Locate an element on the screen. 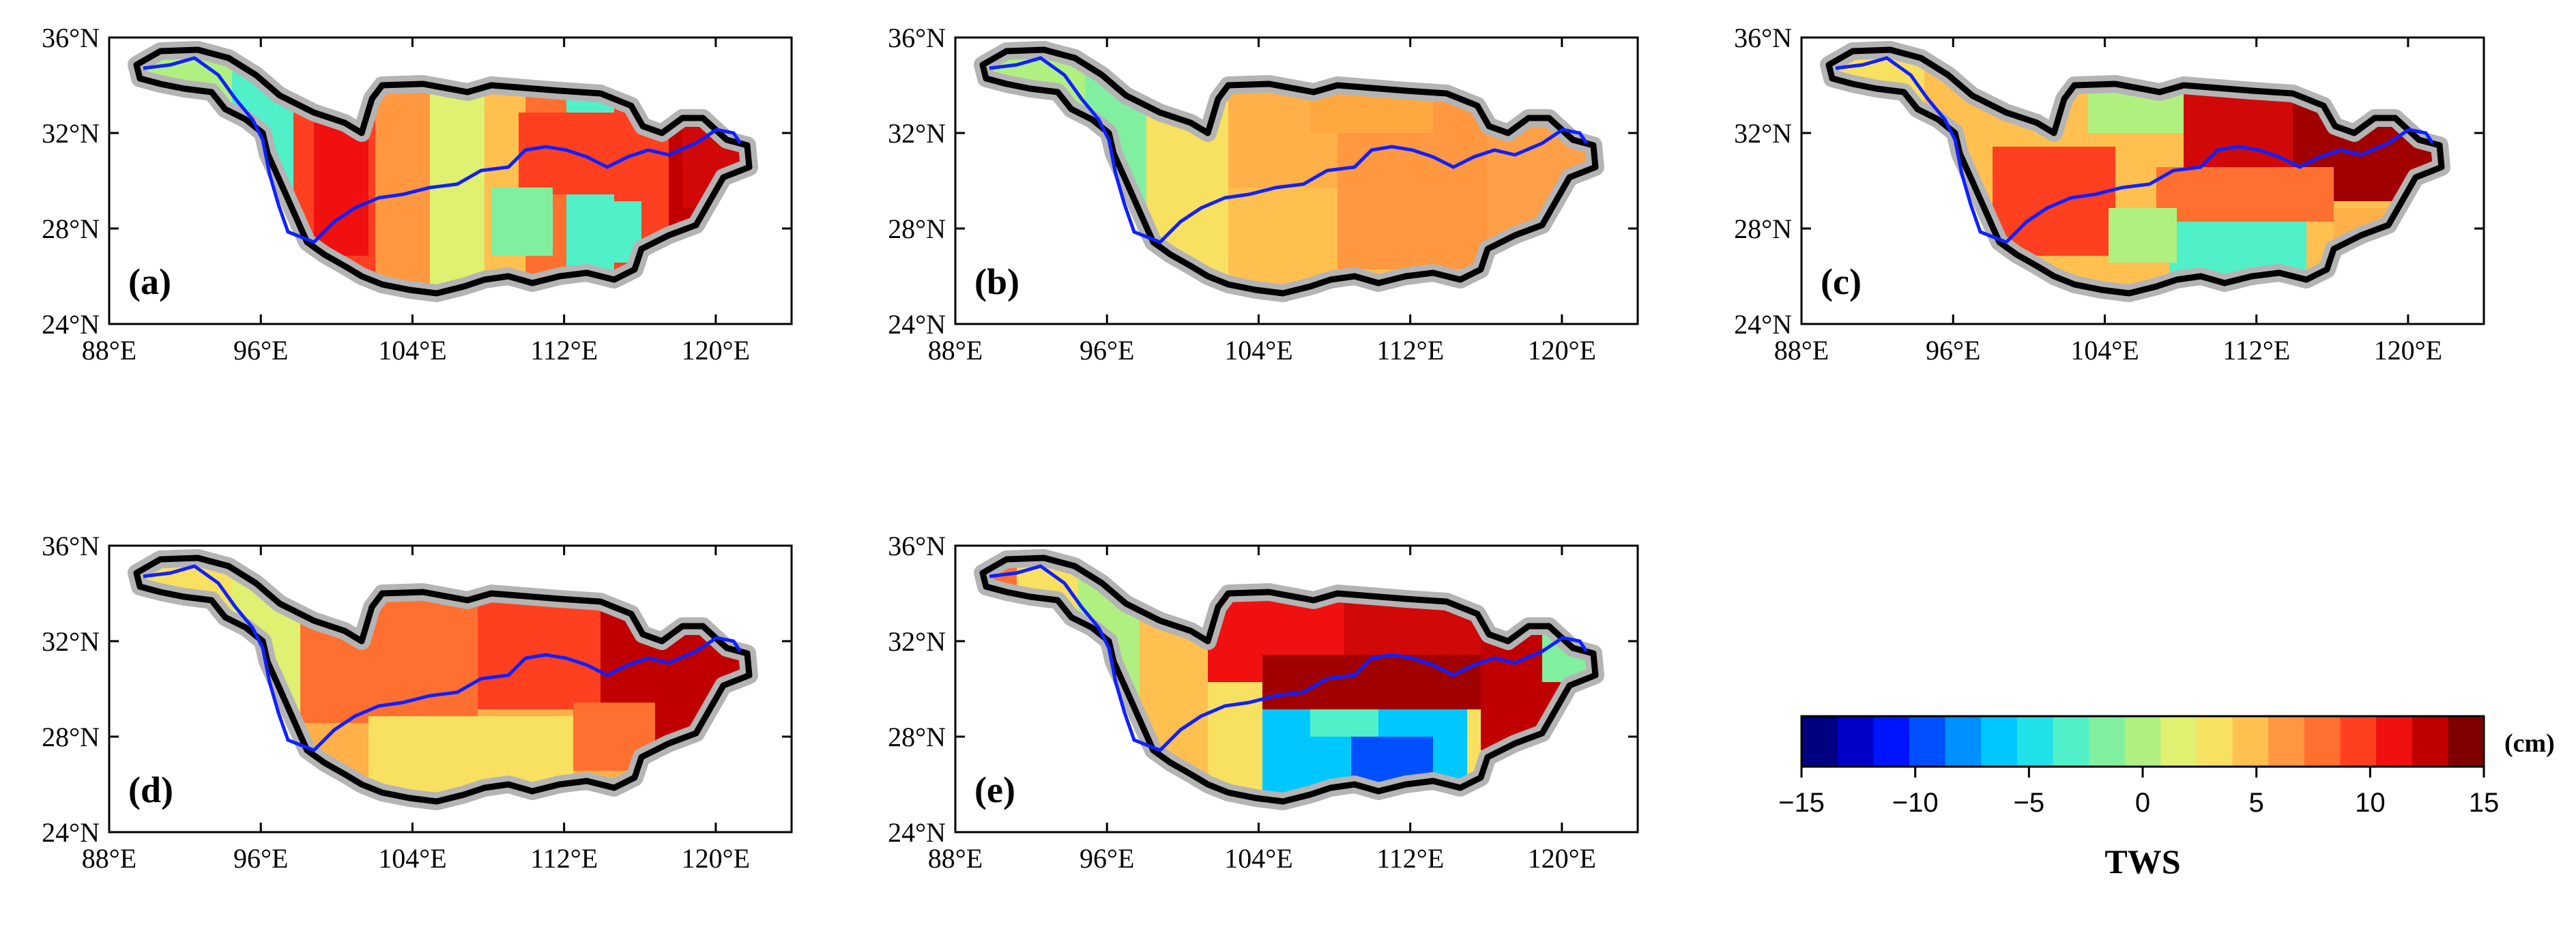 The image size is (2576, 944). map-frame is located at coordinates (450, 180).